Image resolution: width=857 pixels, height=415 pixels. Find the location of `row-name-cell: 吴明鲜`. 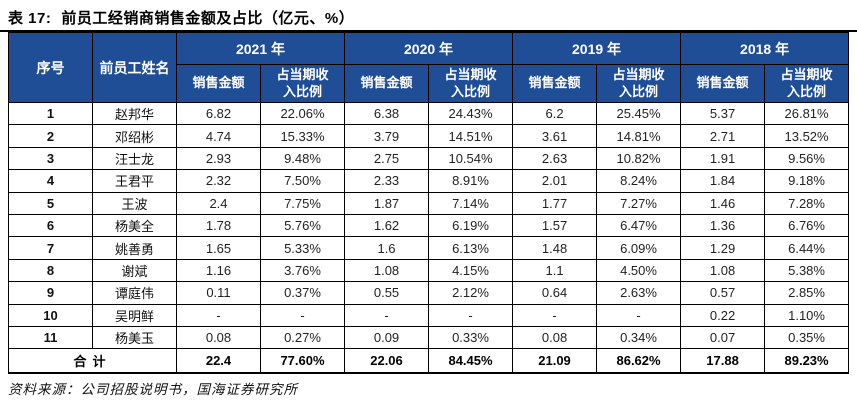

row-name-cell: 吴明鲜 is located at coordinates (134, 315).